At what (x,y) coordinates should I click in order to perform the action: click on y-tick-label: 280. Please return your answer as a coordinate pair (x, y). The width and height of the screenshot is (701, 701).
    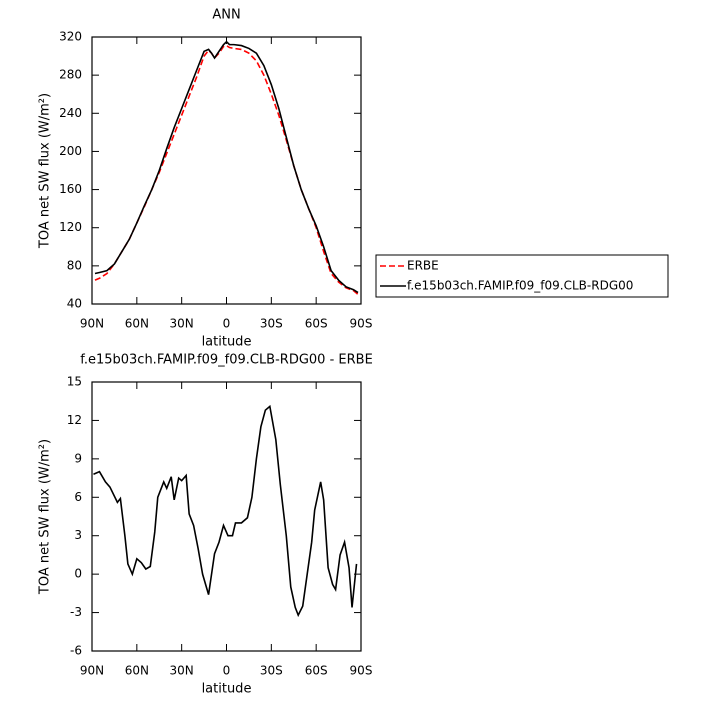
    Looking at the image, I should click on (70, 75).